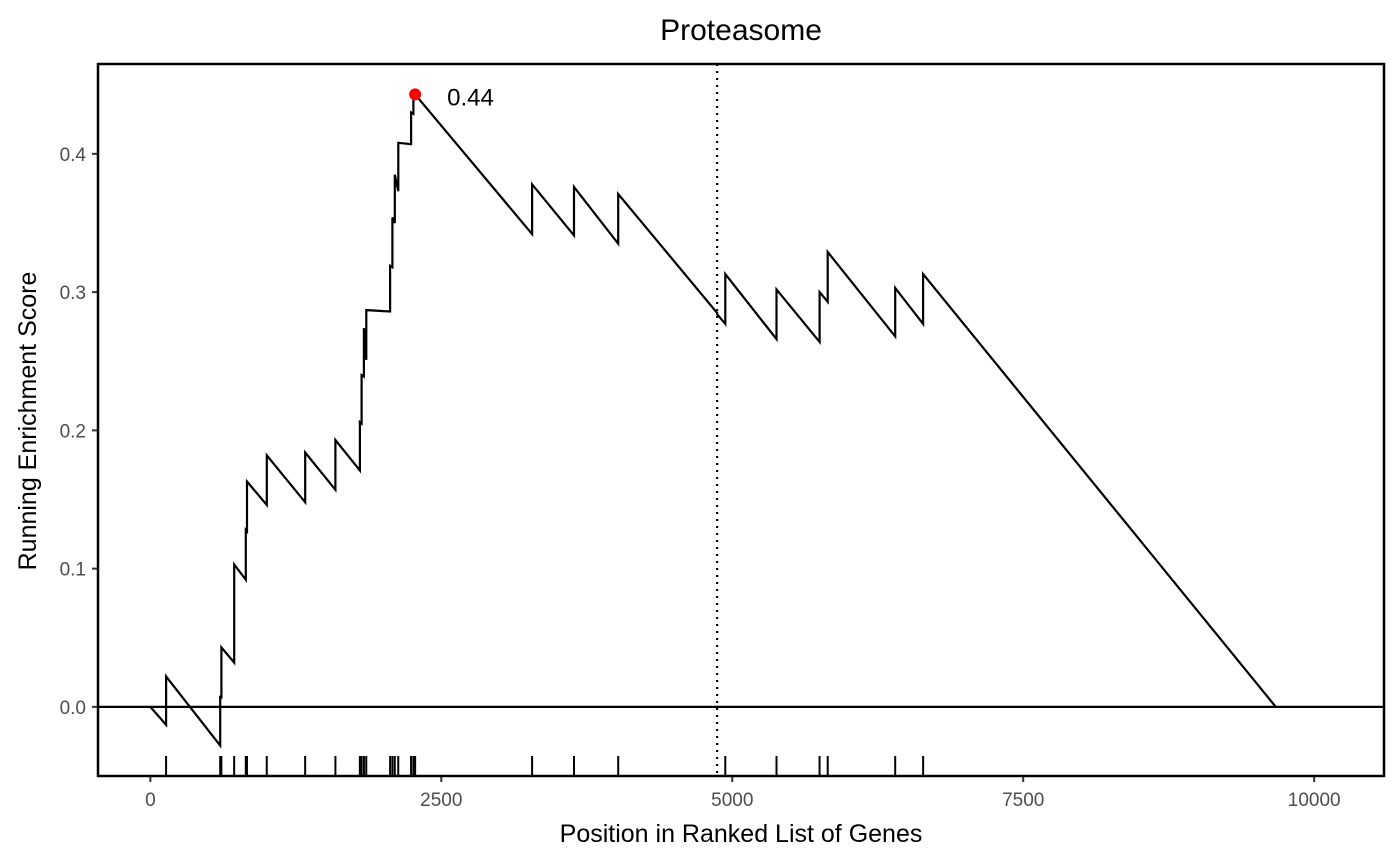 The image size is (1400, 865). I want to click on x-tick-label: 2500, so click(441, 800).